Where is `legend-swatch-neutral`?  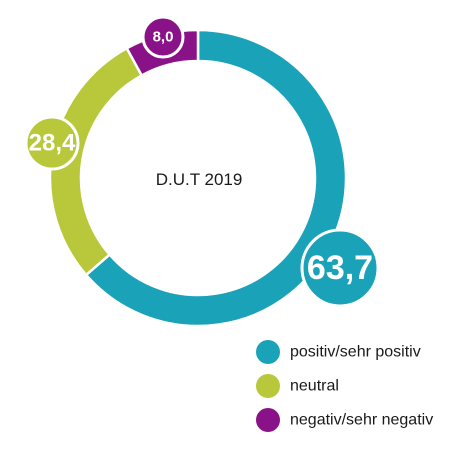
legend-swatch-neutral is located at coordinates (268, 386).